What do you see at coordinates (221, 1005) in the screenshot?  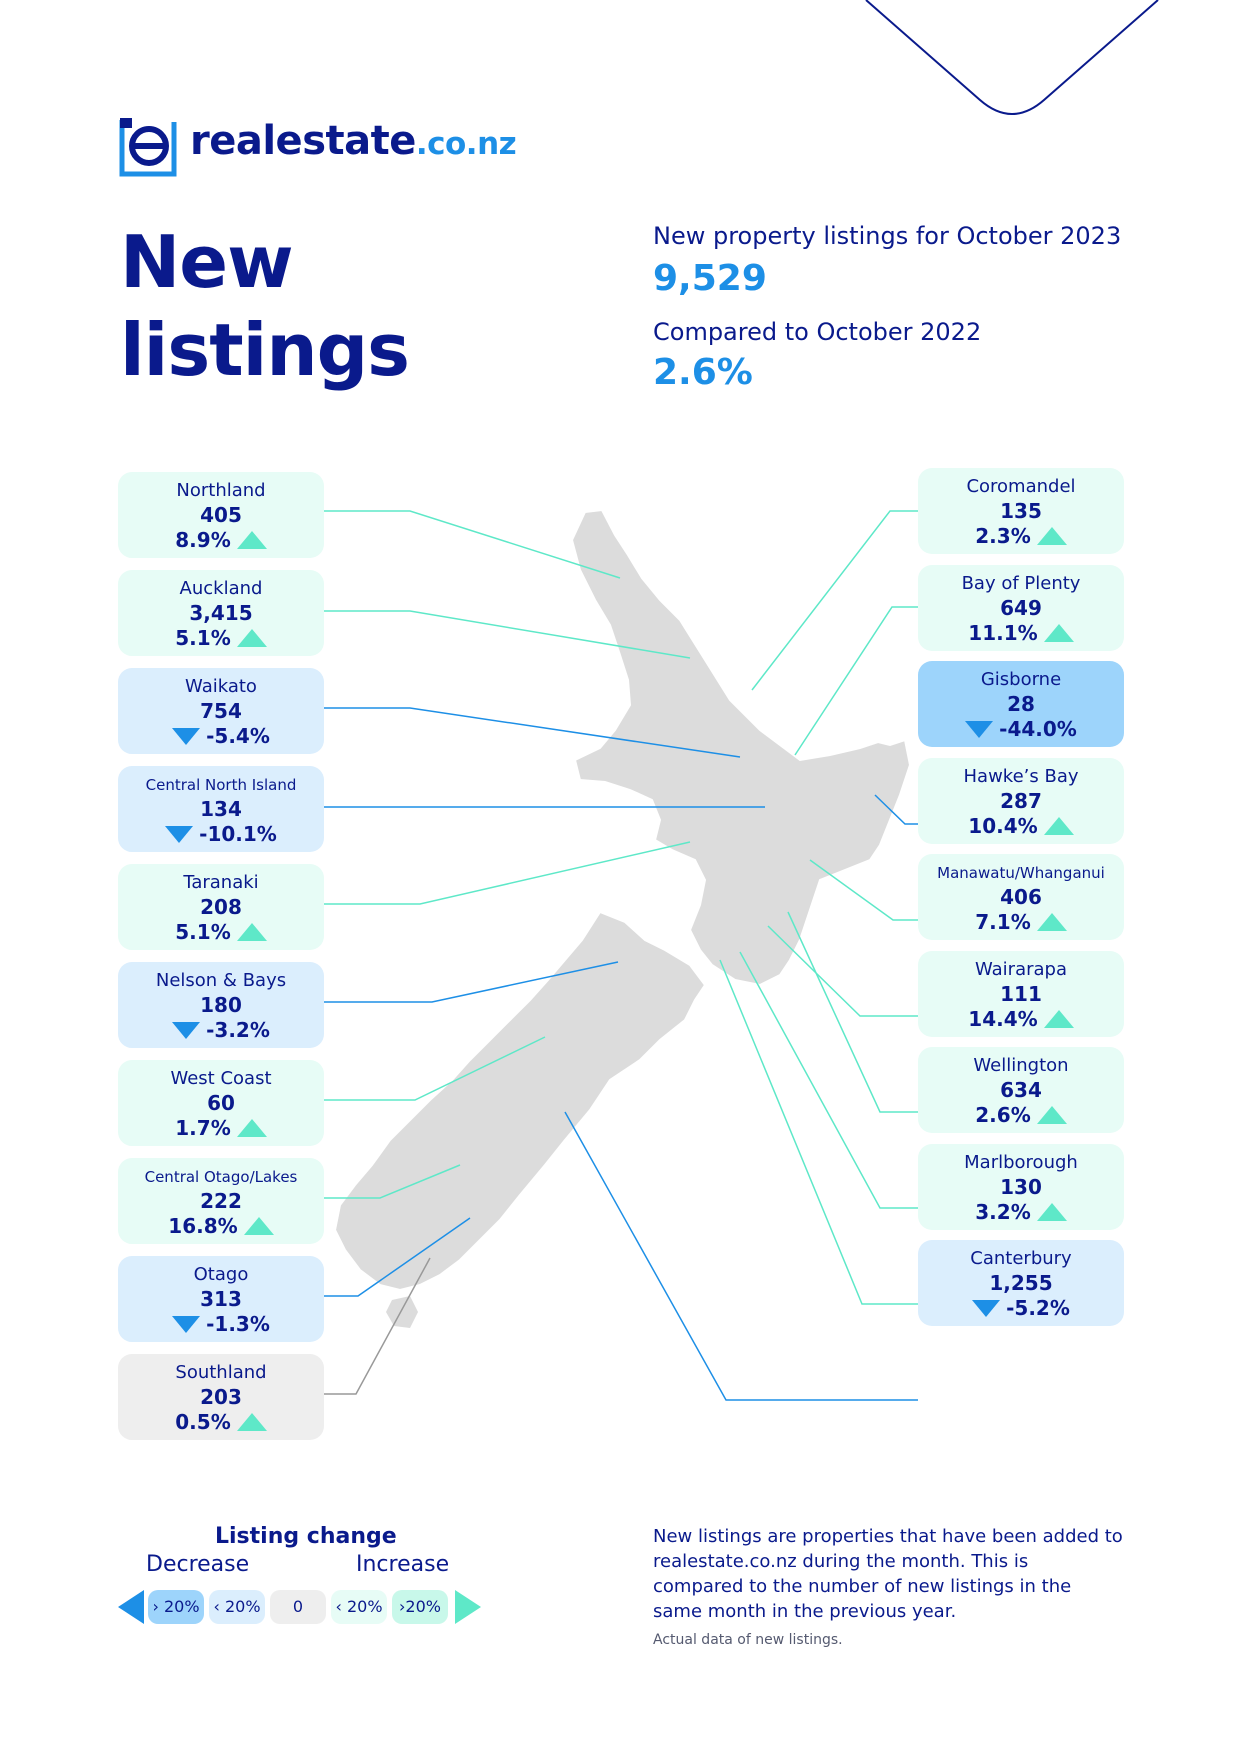 I see `region-card-nelson-bays: Nelson & Bays 180 -3.2%` at bounding box center [221, 1005].